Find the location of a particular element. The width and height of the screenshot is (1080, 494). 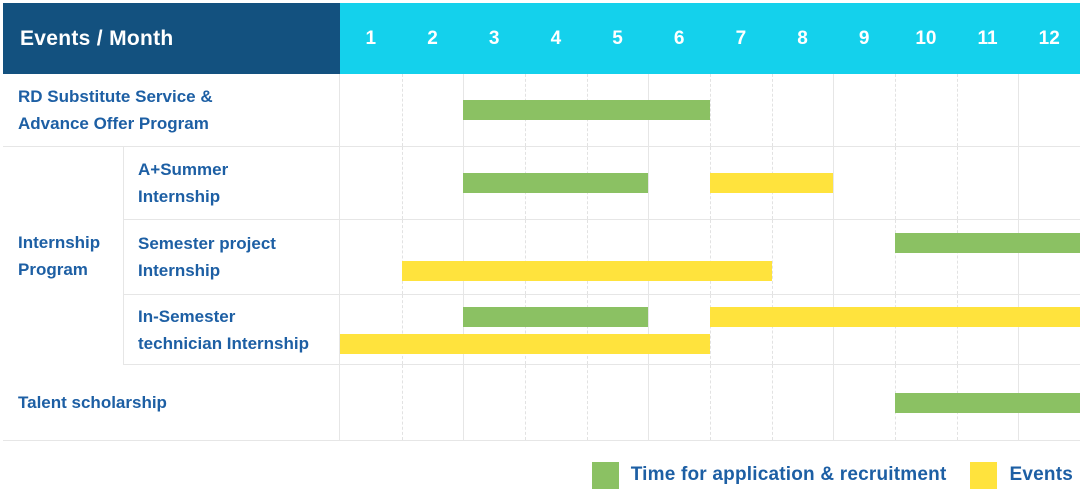

row-label: In-Semester technician Internship is located at coordinates (232, 329).